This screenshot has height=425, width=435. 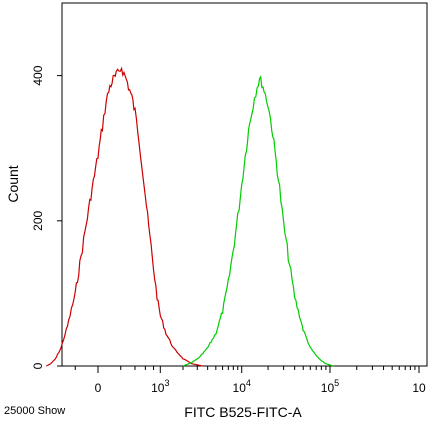 I want to click on y-tick-label: 0, so click(x=38, y=365).